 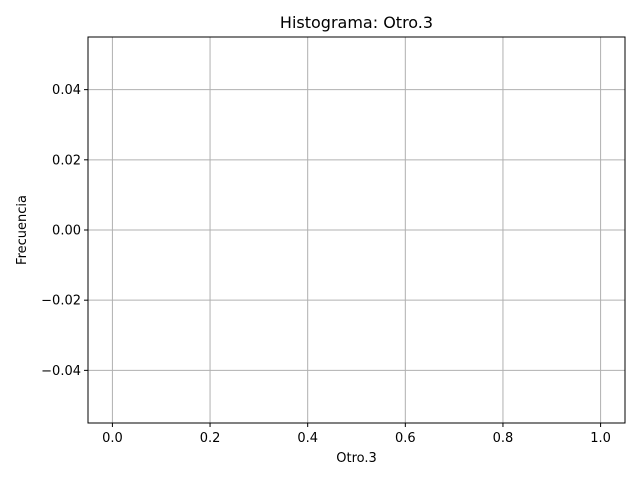 What do you see at coordinates (503, 438) in the screenshot?
I see `x-tick-label: 0.8` at bounding box center [503, 438].